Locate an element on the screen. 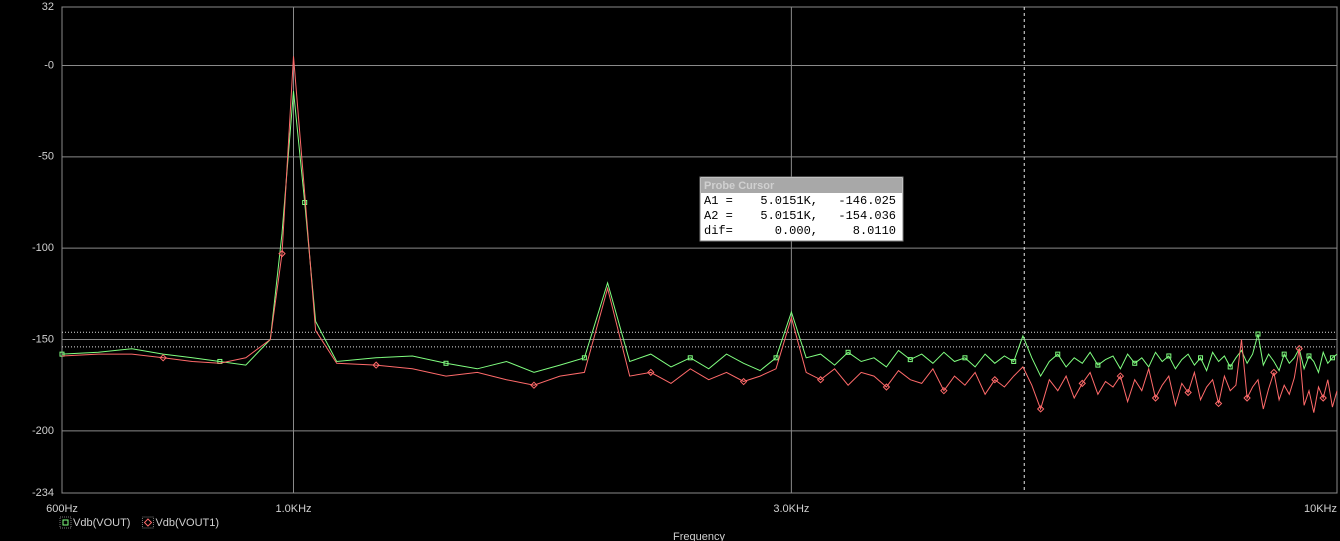 This screenshot has height=541, width=1340. legend-item: Vdb(VOUT1) is located at coordinates (180, 522).